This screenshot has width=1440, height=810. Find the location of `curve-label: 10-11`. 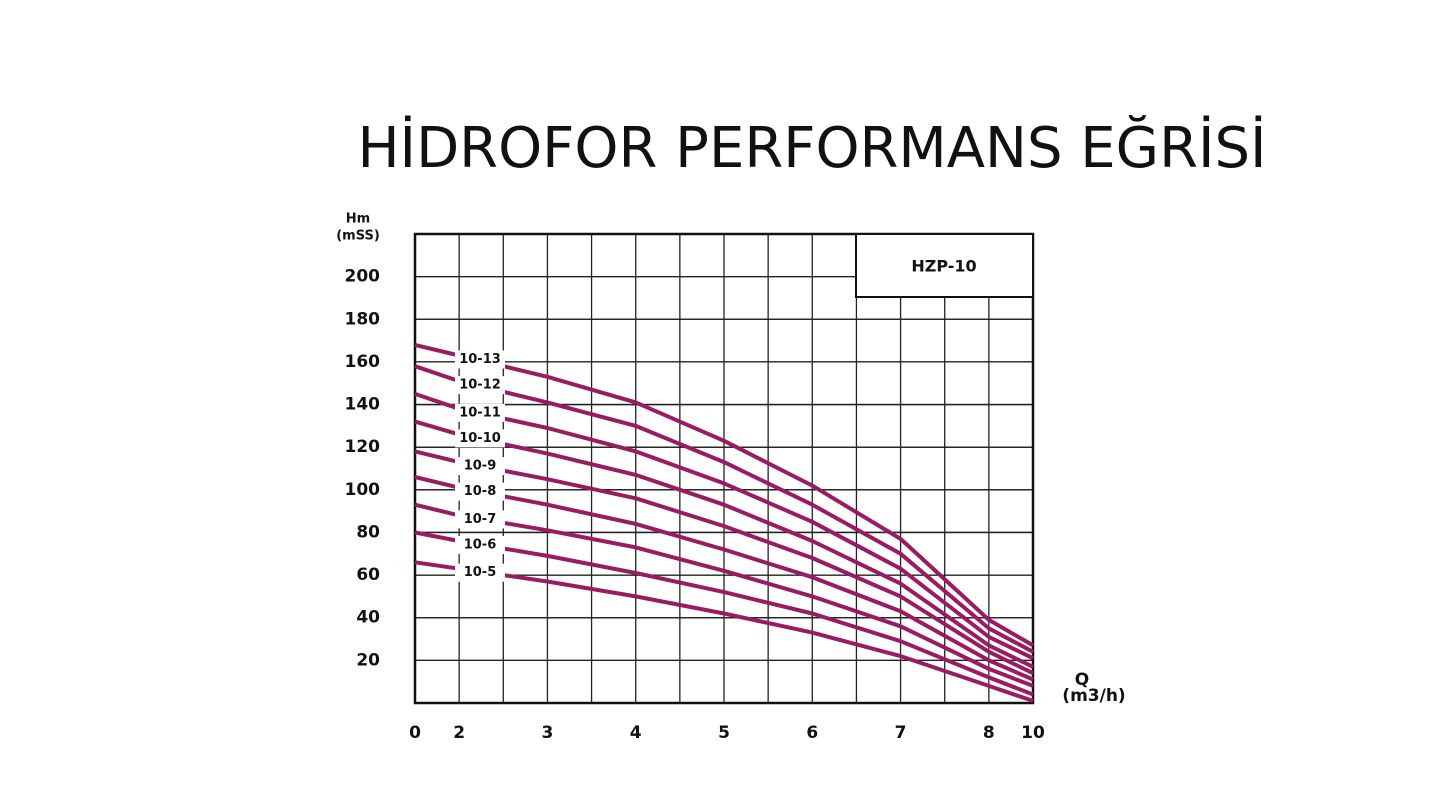

curve-label: 10-11 is located at coordinates (480, 412).